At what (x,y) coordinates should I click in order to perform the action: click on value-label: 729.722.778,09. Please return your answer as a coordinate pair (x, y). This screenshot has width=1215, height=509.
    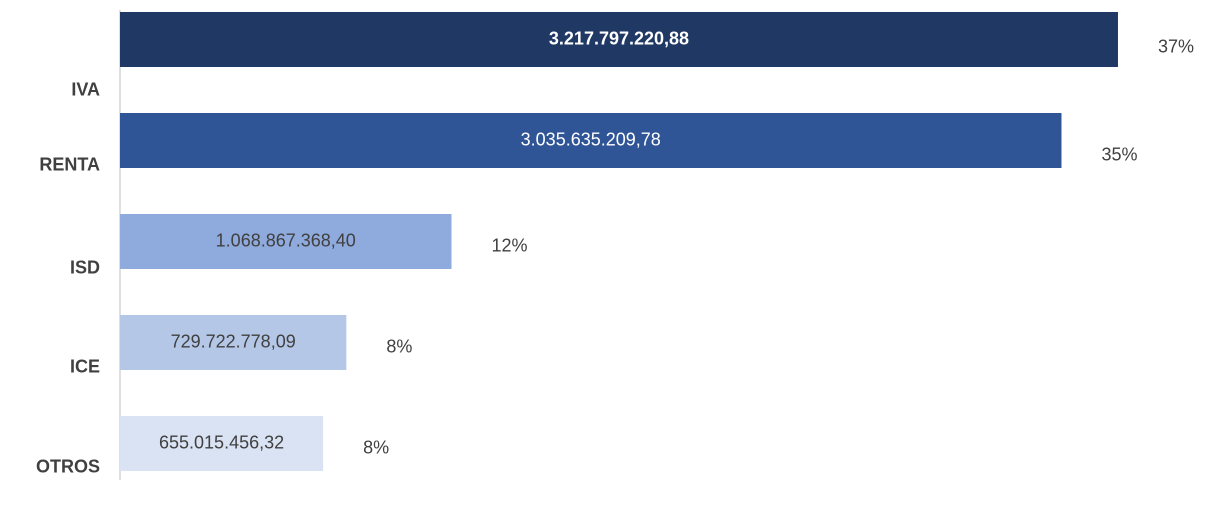
    Looking at the image, I should click on (233, 341).